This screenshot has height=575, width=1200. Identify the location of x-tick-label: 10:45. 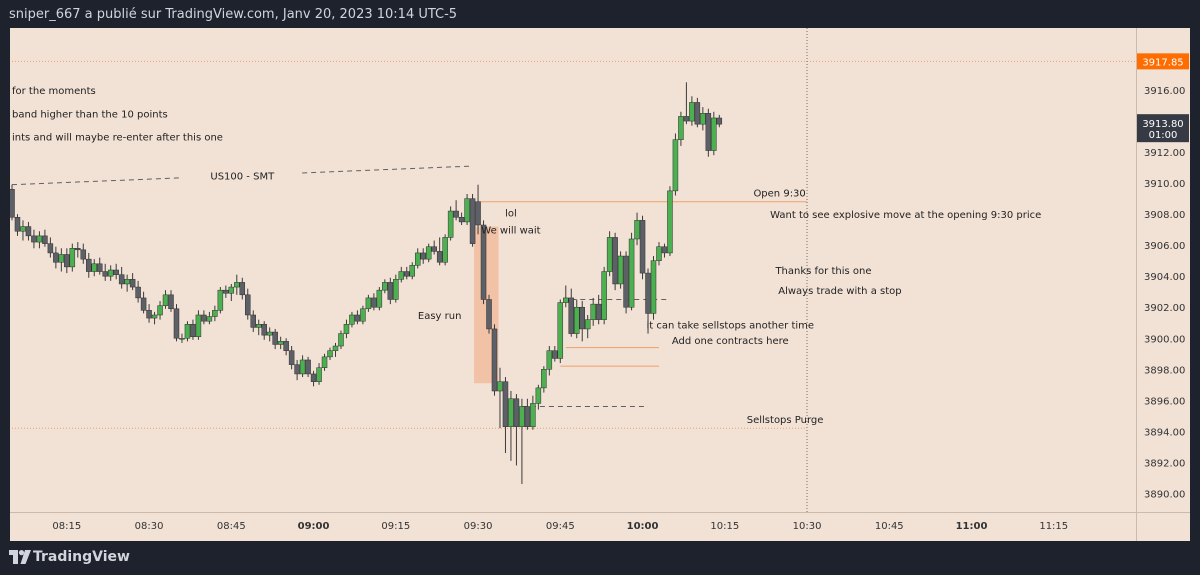
(889, 526).